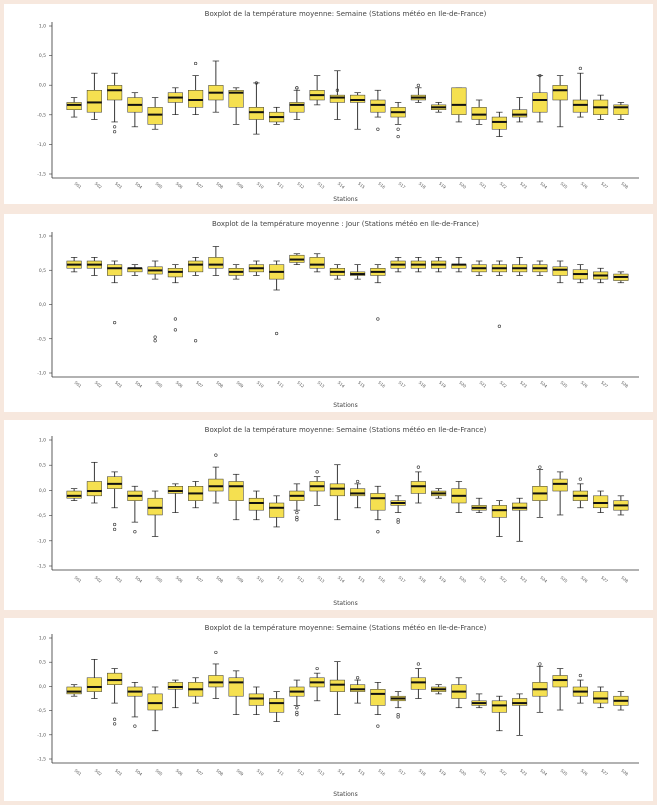 This screenshot has width=657, height=805. What do you see at coordinates (118, 384) in the screenshot?
I see `x-tick-label: S03` at bounding box center [118, 384].